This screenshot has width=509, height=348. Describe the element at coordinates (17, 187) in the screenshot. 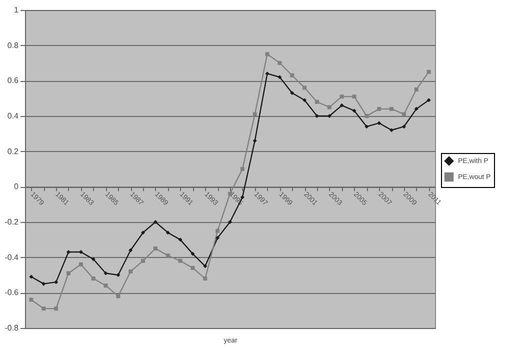

I see `y-tick-label: 0` at that location.